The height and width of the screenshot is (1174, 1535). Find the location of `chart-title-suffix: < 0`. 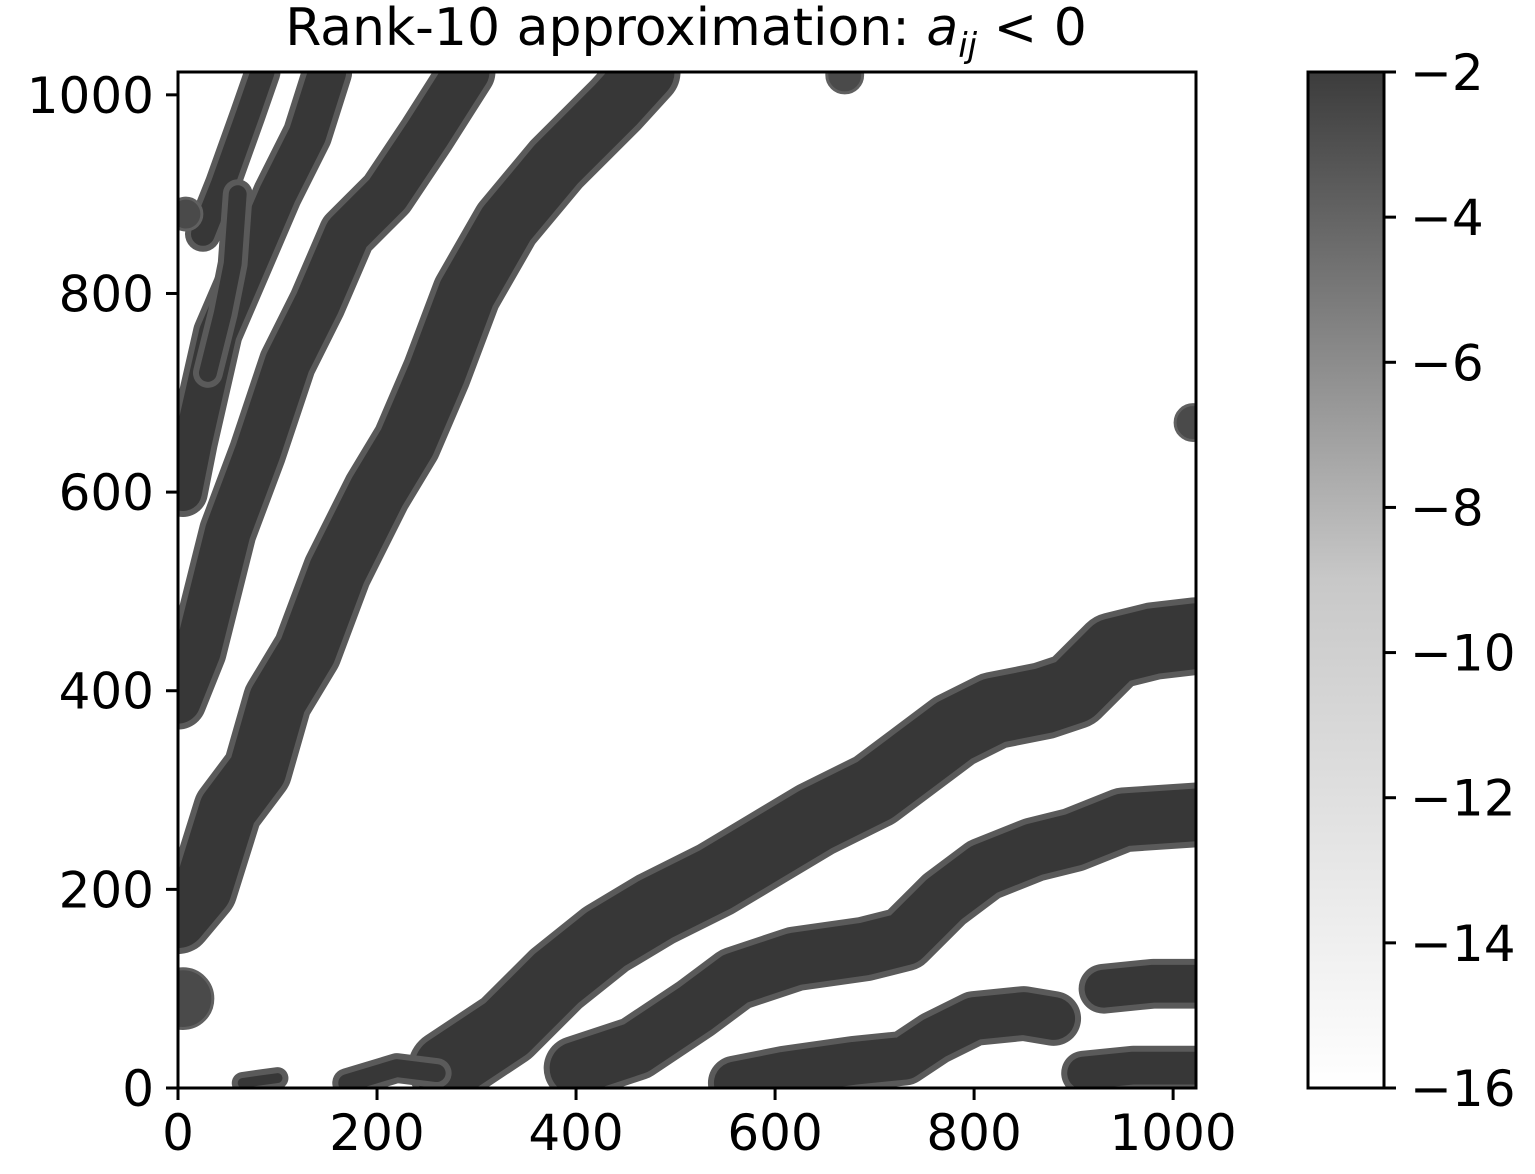

chart-title-suffix: < 0 is located at coordinates (1032, 29).